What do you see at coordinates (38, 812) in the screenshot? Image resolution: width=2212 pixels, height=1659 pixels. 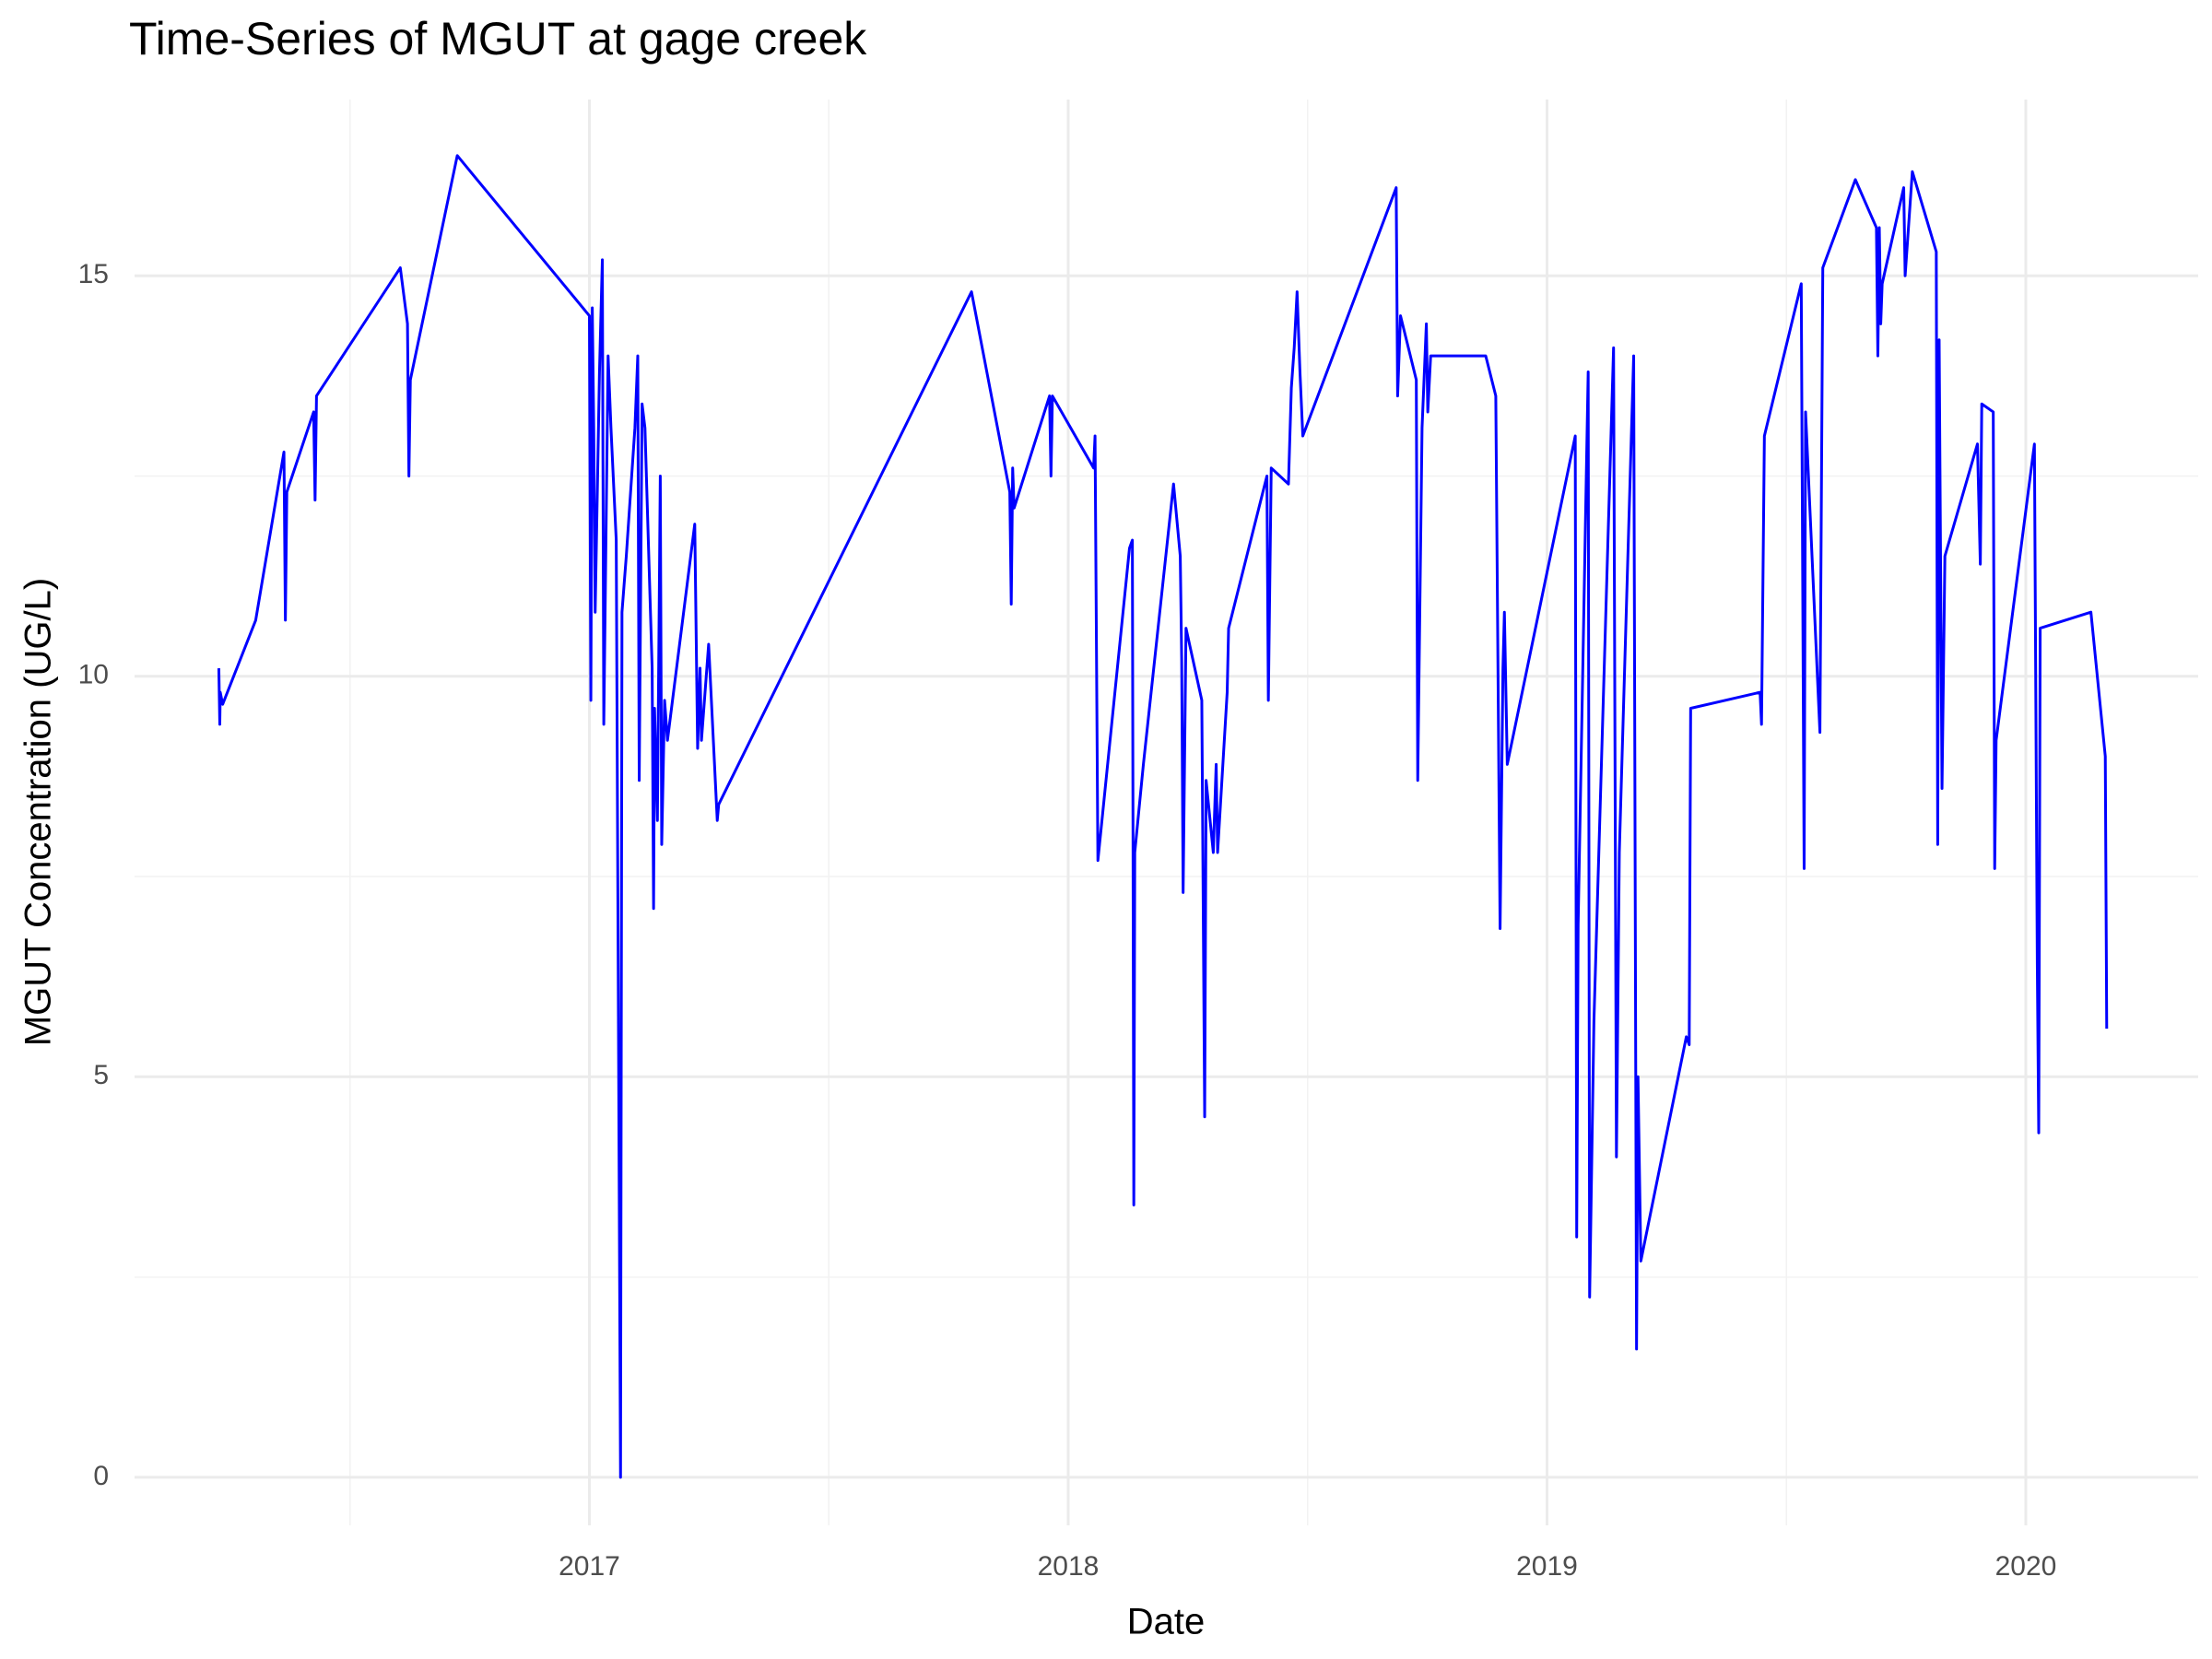 I see `y-axis-title: MGUT Concentration (UG/L)` at bounding box center [38, 812].